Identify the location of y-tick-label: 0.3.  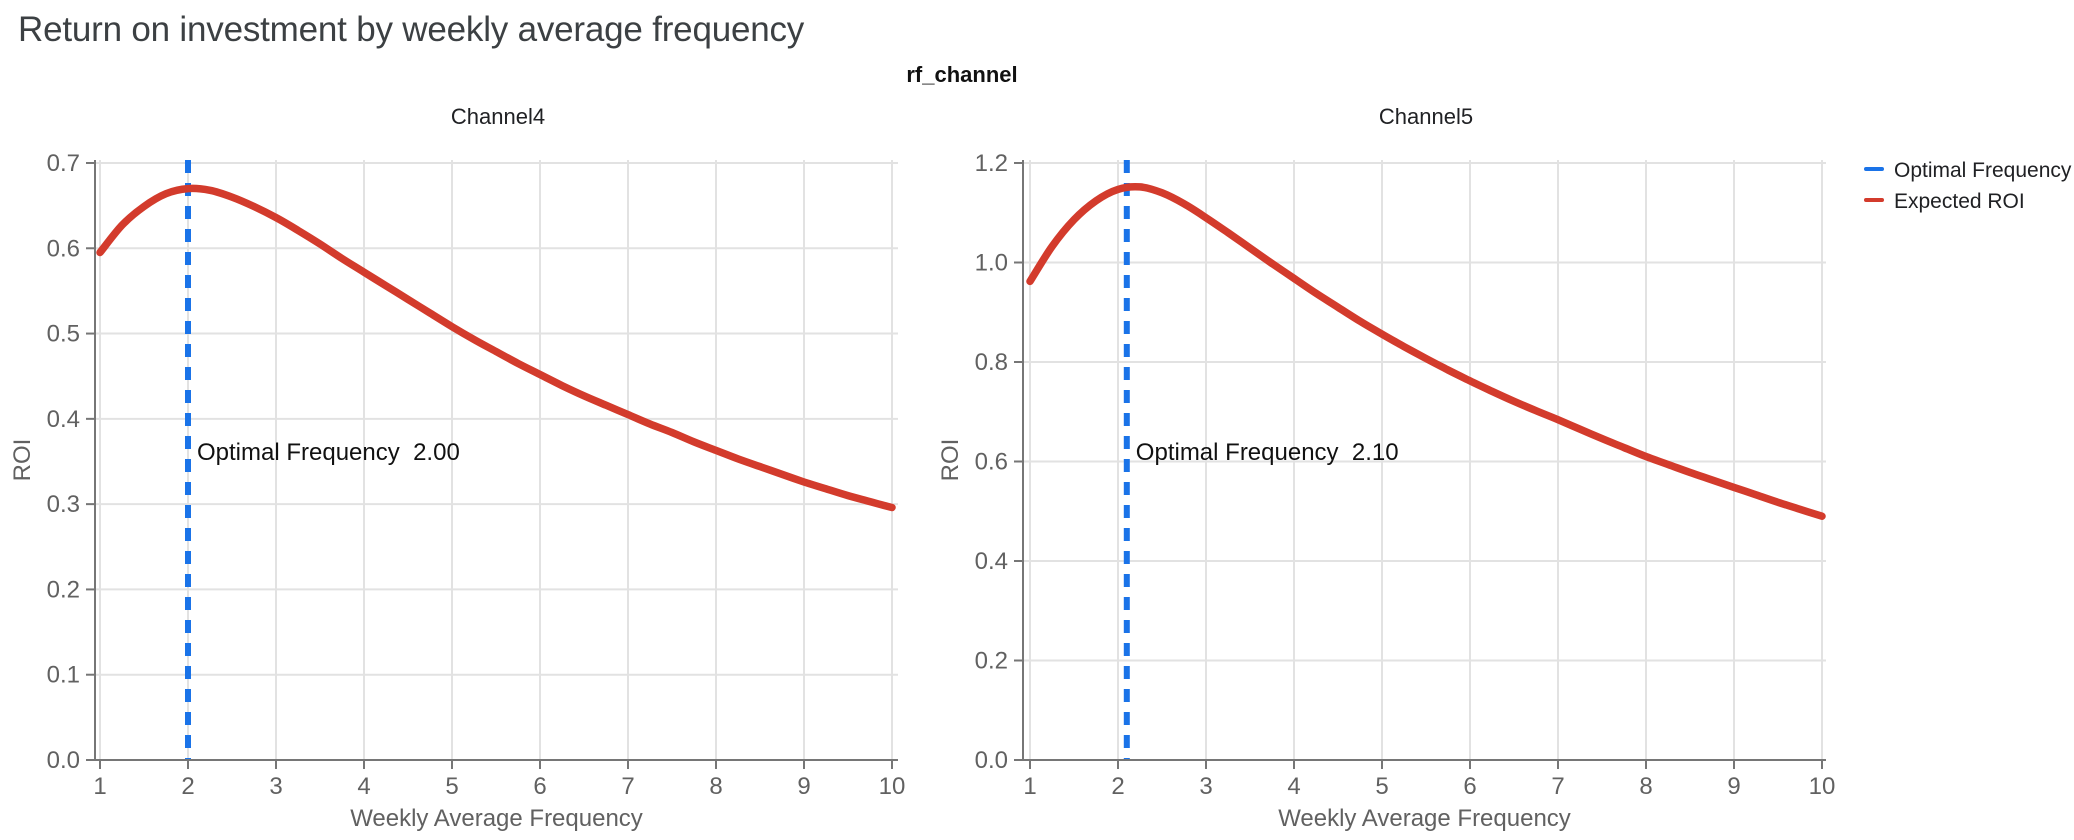
(63, 504).